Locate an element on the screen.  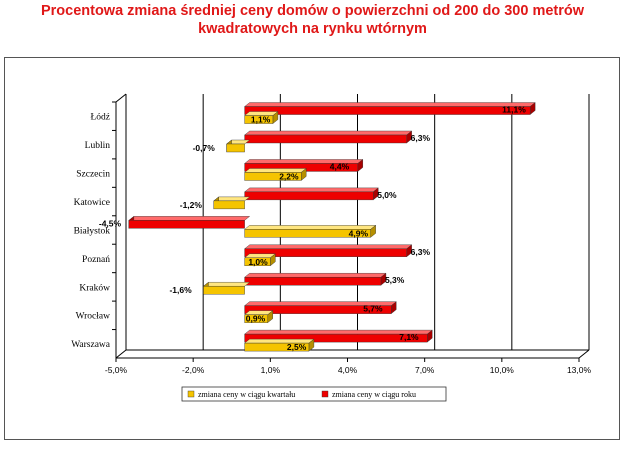
data-label-year: 5,7% is located at coordinates (373, 309).